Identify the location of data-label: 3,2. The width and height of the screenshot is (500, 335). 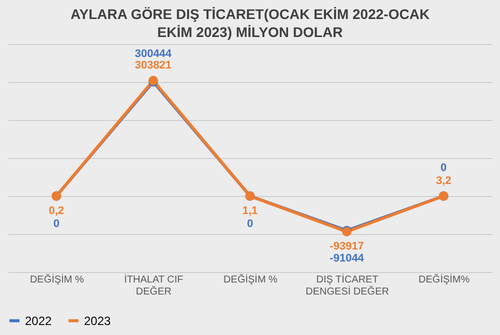
(444, 181).